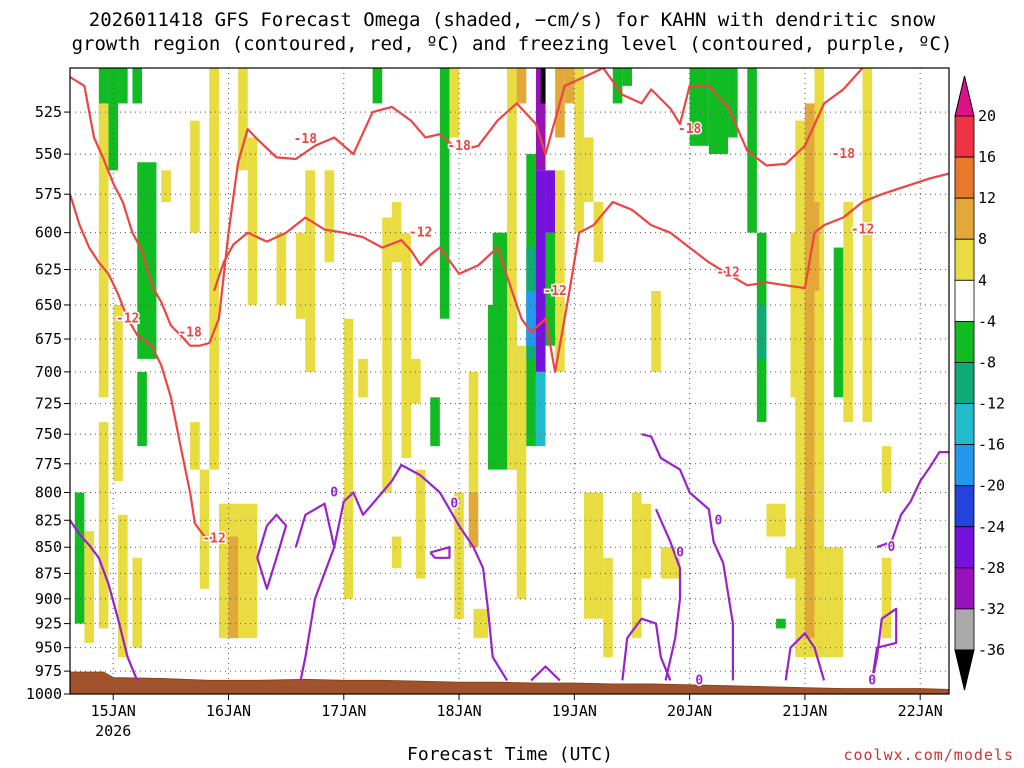 This screenshot has width=1024, height=768. Describe the element at coordinates (48, 671) in the screenshot. I see `y-tick-label: 975` at that location.